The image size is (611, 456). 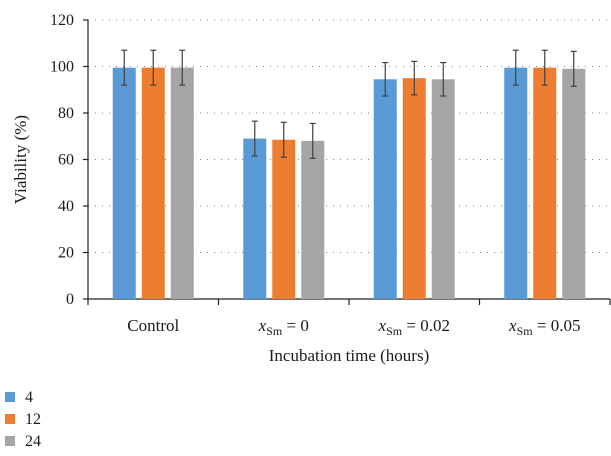 I want to click on legend-label-12: 12, so click(x=33, y=419).